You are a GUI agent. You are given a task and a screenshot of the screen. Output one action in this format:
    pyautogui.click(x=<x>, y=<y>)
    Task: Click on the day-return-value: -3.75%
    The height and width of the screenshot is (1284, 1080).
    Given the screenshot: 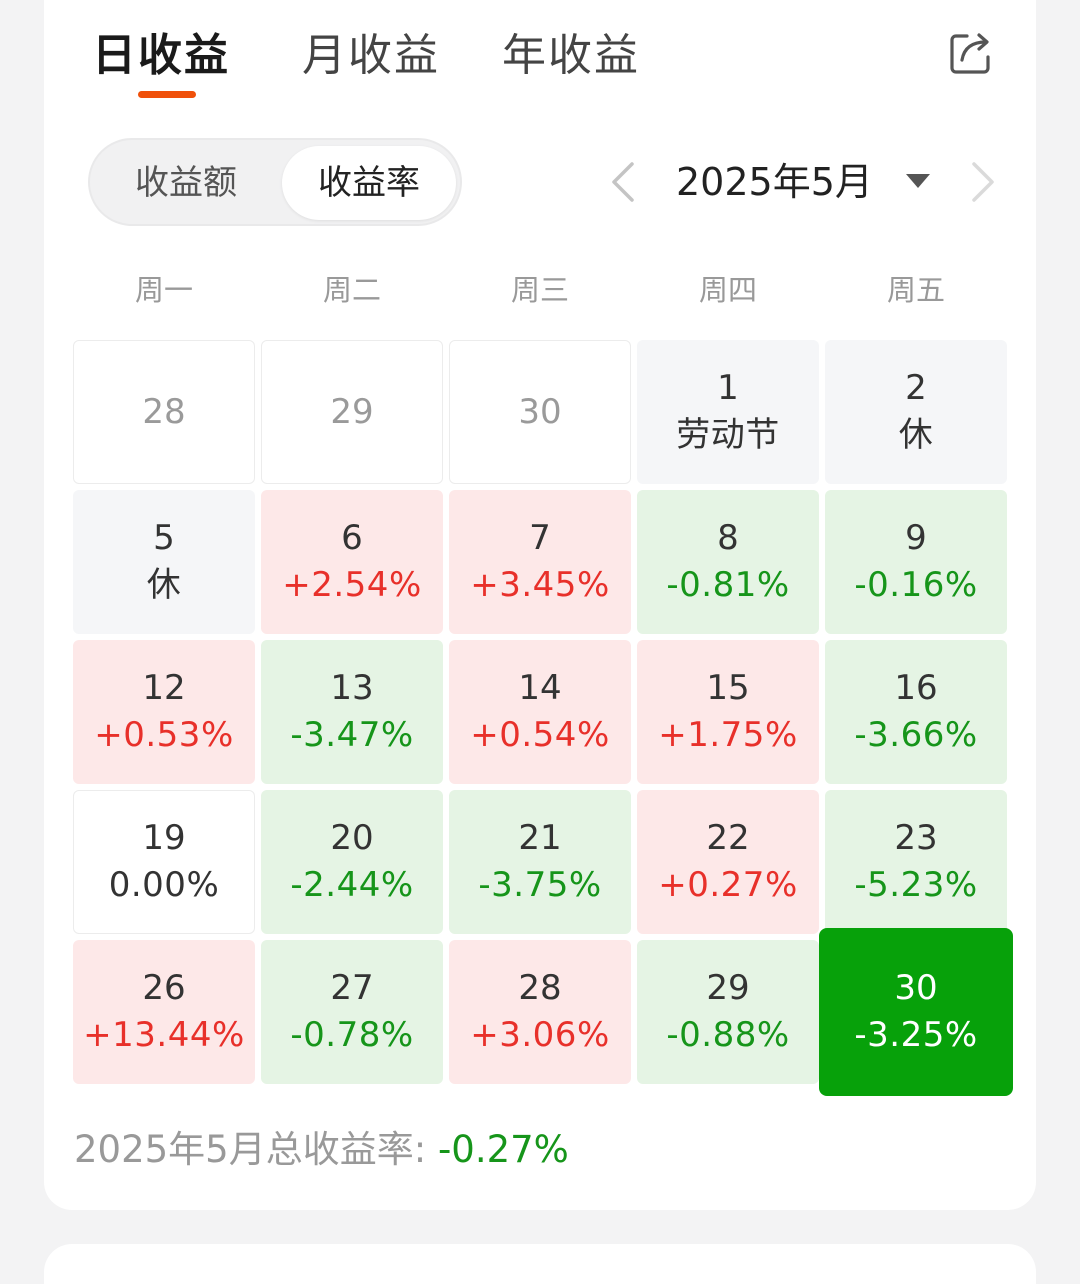 What is the action you would take?
    pyautogui.click(x=540, y=885)
    